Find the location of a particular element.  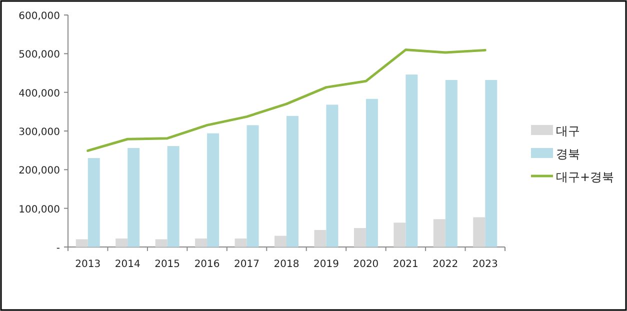

legend-label: 경북 is located at coordinates (568, 154).